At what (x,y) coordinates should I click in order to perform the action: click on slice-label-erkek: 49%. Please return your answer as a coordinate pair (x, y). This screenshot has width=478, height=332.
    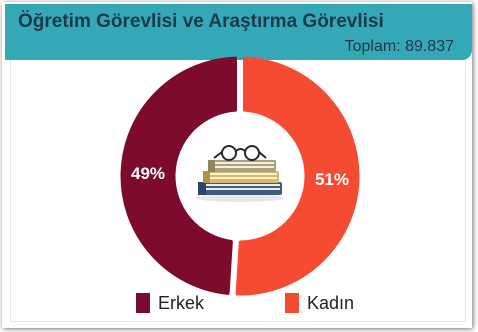
    Looking at the image, I should click on (148, 173).